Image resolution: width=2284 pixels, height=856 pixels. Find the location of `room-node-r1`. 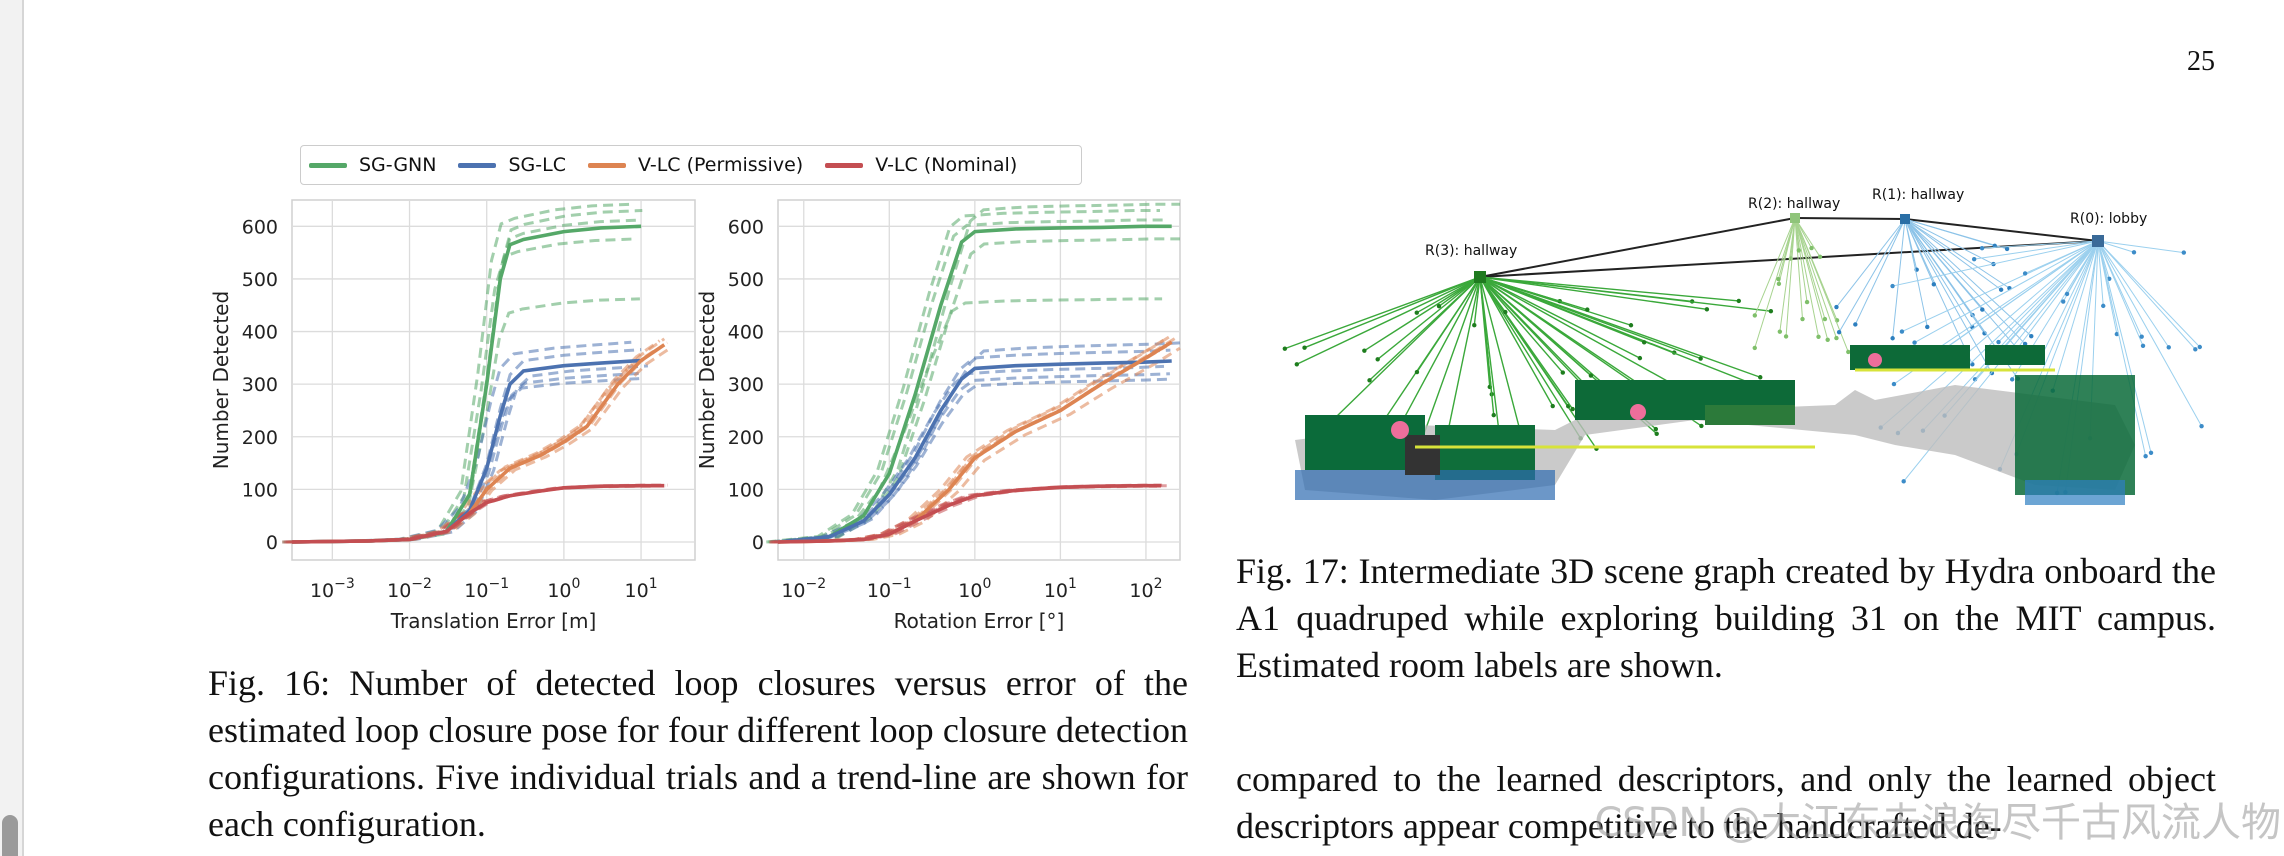

room-node-r1 is located at coordinates (1905, 219).